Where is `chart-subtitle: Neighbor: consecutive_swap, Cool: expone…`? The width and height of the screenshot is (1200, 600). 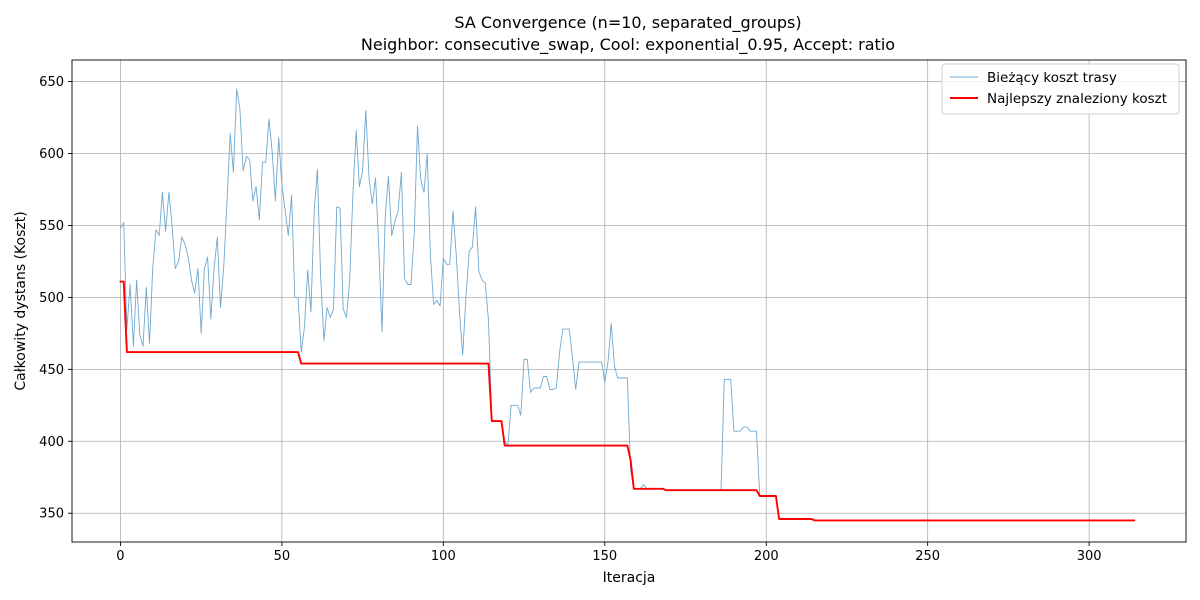 chart-subtitle: Neighbor: consecutive_swap, Cool: expone… is located at coordinates (628, 45).